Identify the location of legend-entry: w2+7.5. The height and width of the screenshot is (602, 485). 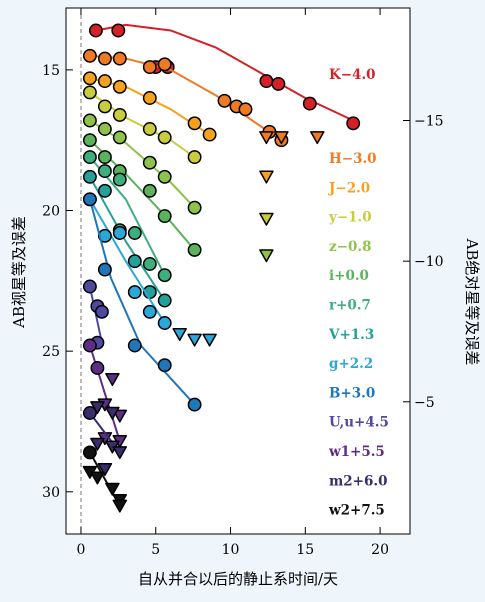
(356, 511).